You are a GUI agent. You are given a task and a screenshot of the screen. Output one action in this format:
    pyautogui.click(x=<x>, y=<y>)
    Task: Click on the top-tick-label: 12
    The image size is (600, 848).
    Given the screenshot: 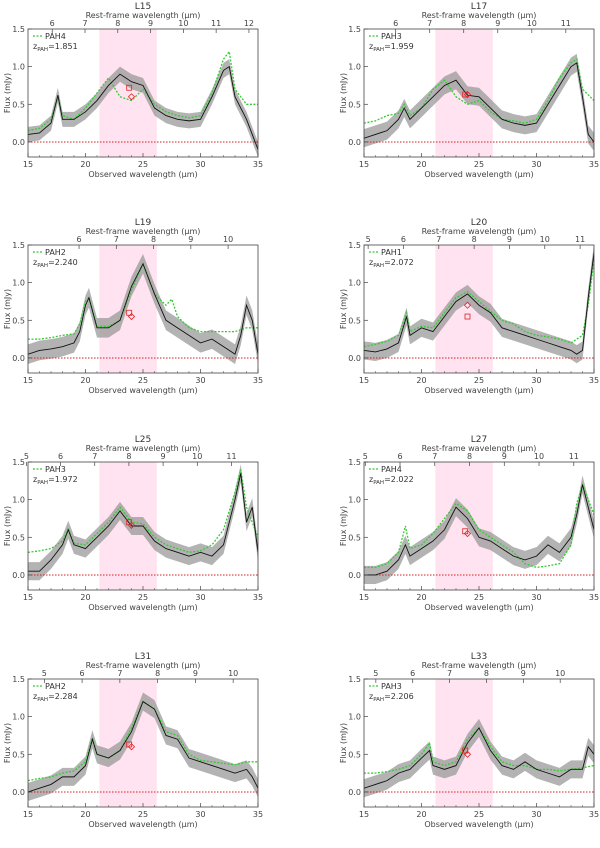 What is the action you would take?
    pyautogui.click(x=249, y=23)
    